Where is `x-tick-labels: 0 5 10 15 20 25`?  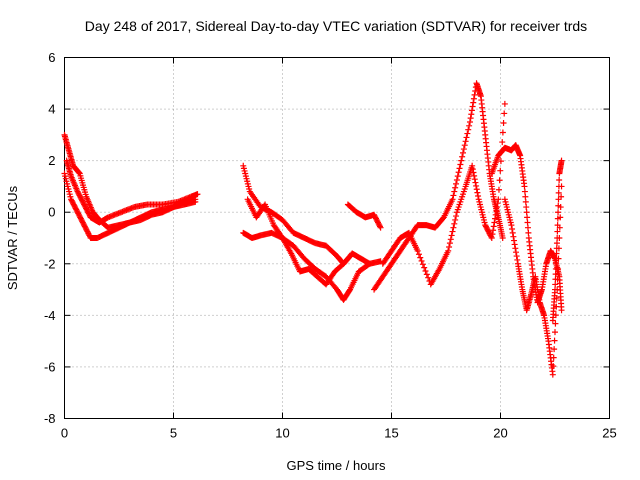
x-tick-labels: 0 5 10 15 20 25 is located at coordinates (339, 433).